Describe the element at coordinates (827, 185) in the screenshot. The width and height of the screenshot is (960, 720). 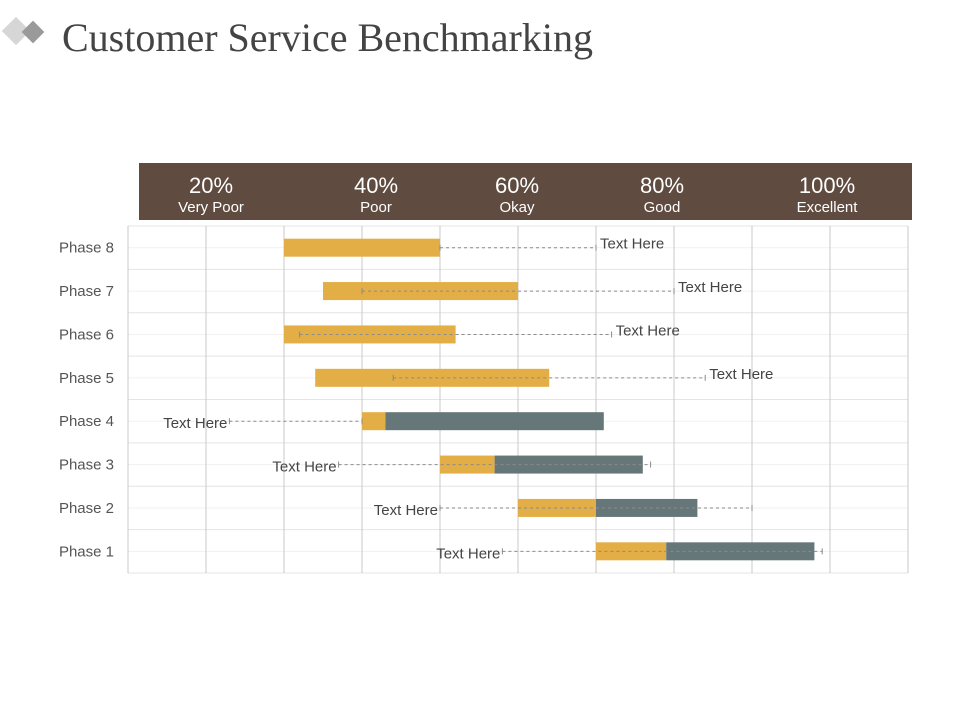
I see `scale-percent: 100%` at that location.